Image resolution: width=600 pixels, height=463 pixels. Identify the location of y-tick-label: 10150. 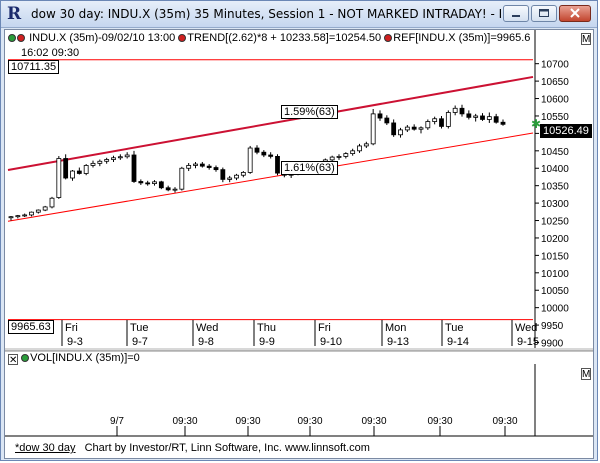
(555, 256).